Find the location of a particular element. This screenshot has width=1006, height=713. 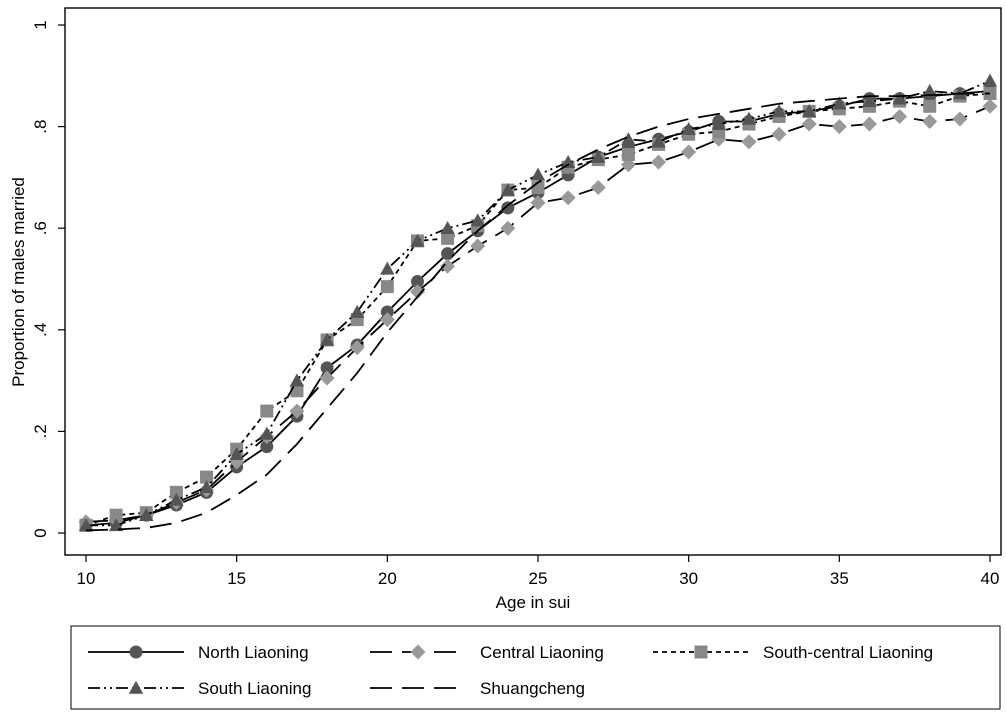

x-tick-label: 40 is located at coordinates (990, 578).